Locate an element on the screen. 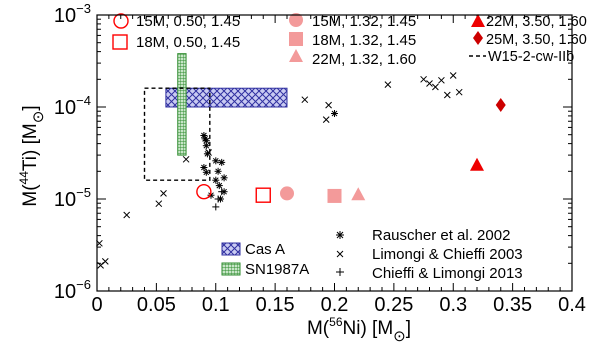  x-axis-label: M(56Ni) [M⊙] is located at coordinates (359, 330).